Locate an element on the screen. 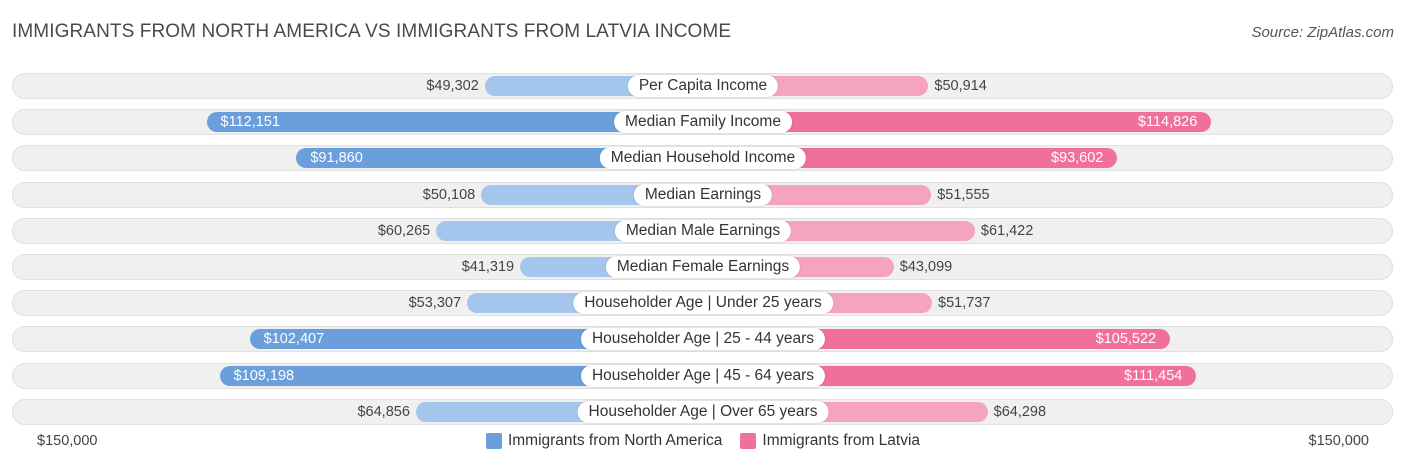 This screenshot has height=467, width=1406. value-label-latvia-median-male-earnings: $61,422 is located at coordinates (1007, 231).